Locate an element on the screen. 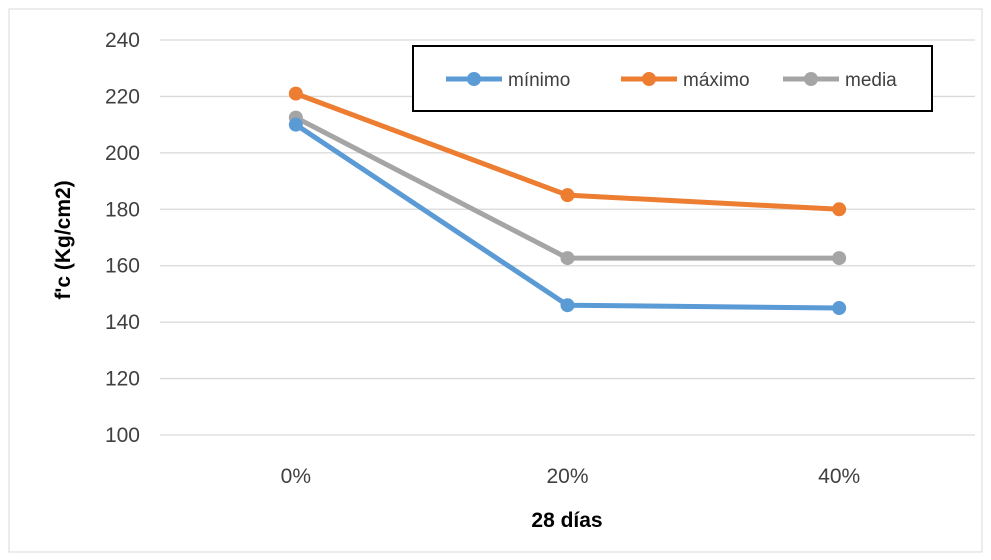 Image resolution: width=991 pixels, height=560 pixels. legend: mínimo máximo media is located at coordinates (672, 78).